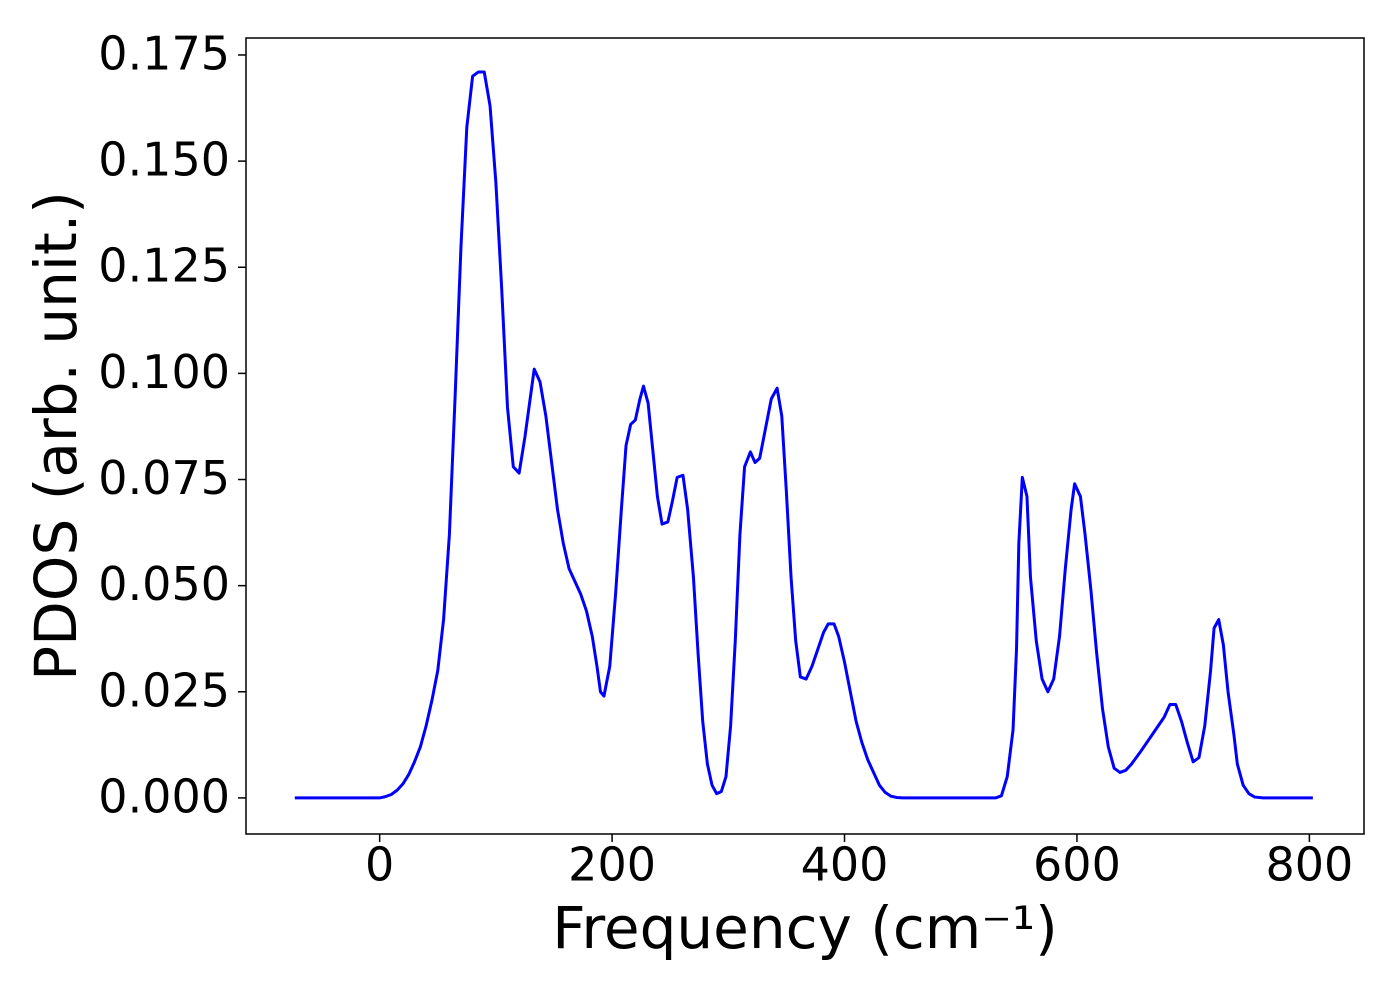  Describe the element at coordinates (164, 372) in the screenshot. I see `y-tick-label: 0.100` at that location.